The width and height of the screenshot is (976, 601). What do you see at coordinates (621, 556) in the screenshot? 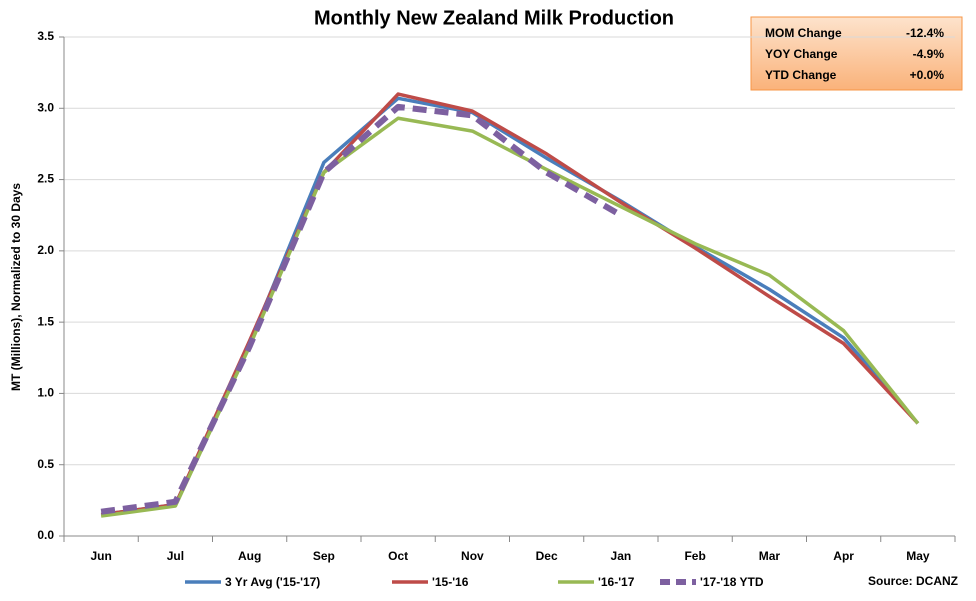
I see `x-tick-label: Jan` at bounding box center [621, 556].